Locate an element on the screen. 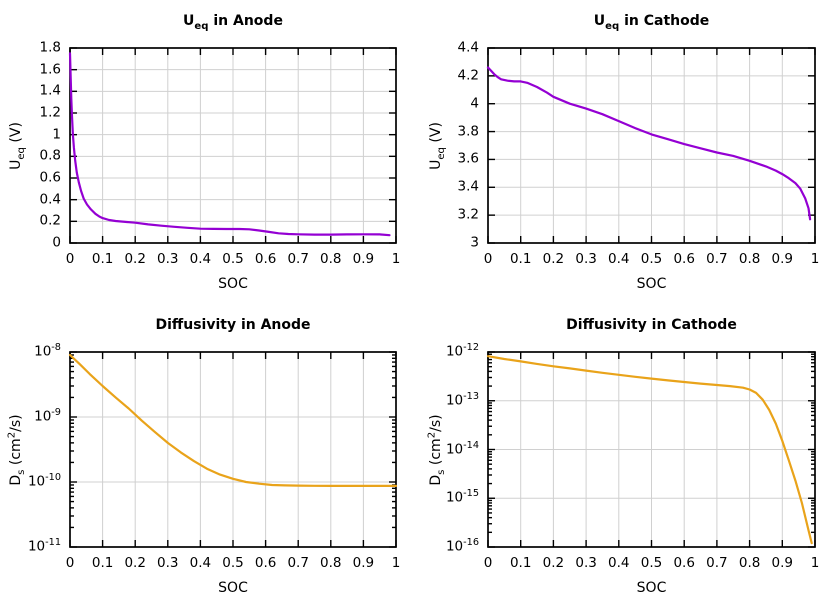 The height and width of the screenshot is (600, 840). y-tick-label: 3.2 is located at coordinates (468, 214).